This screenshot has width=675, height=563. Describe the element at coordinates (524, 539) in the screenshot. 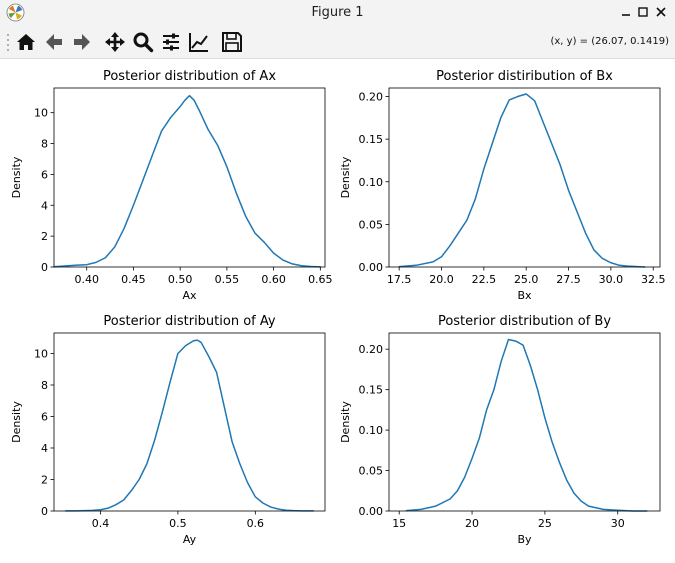

I see `x-axis-label: By` at that location.